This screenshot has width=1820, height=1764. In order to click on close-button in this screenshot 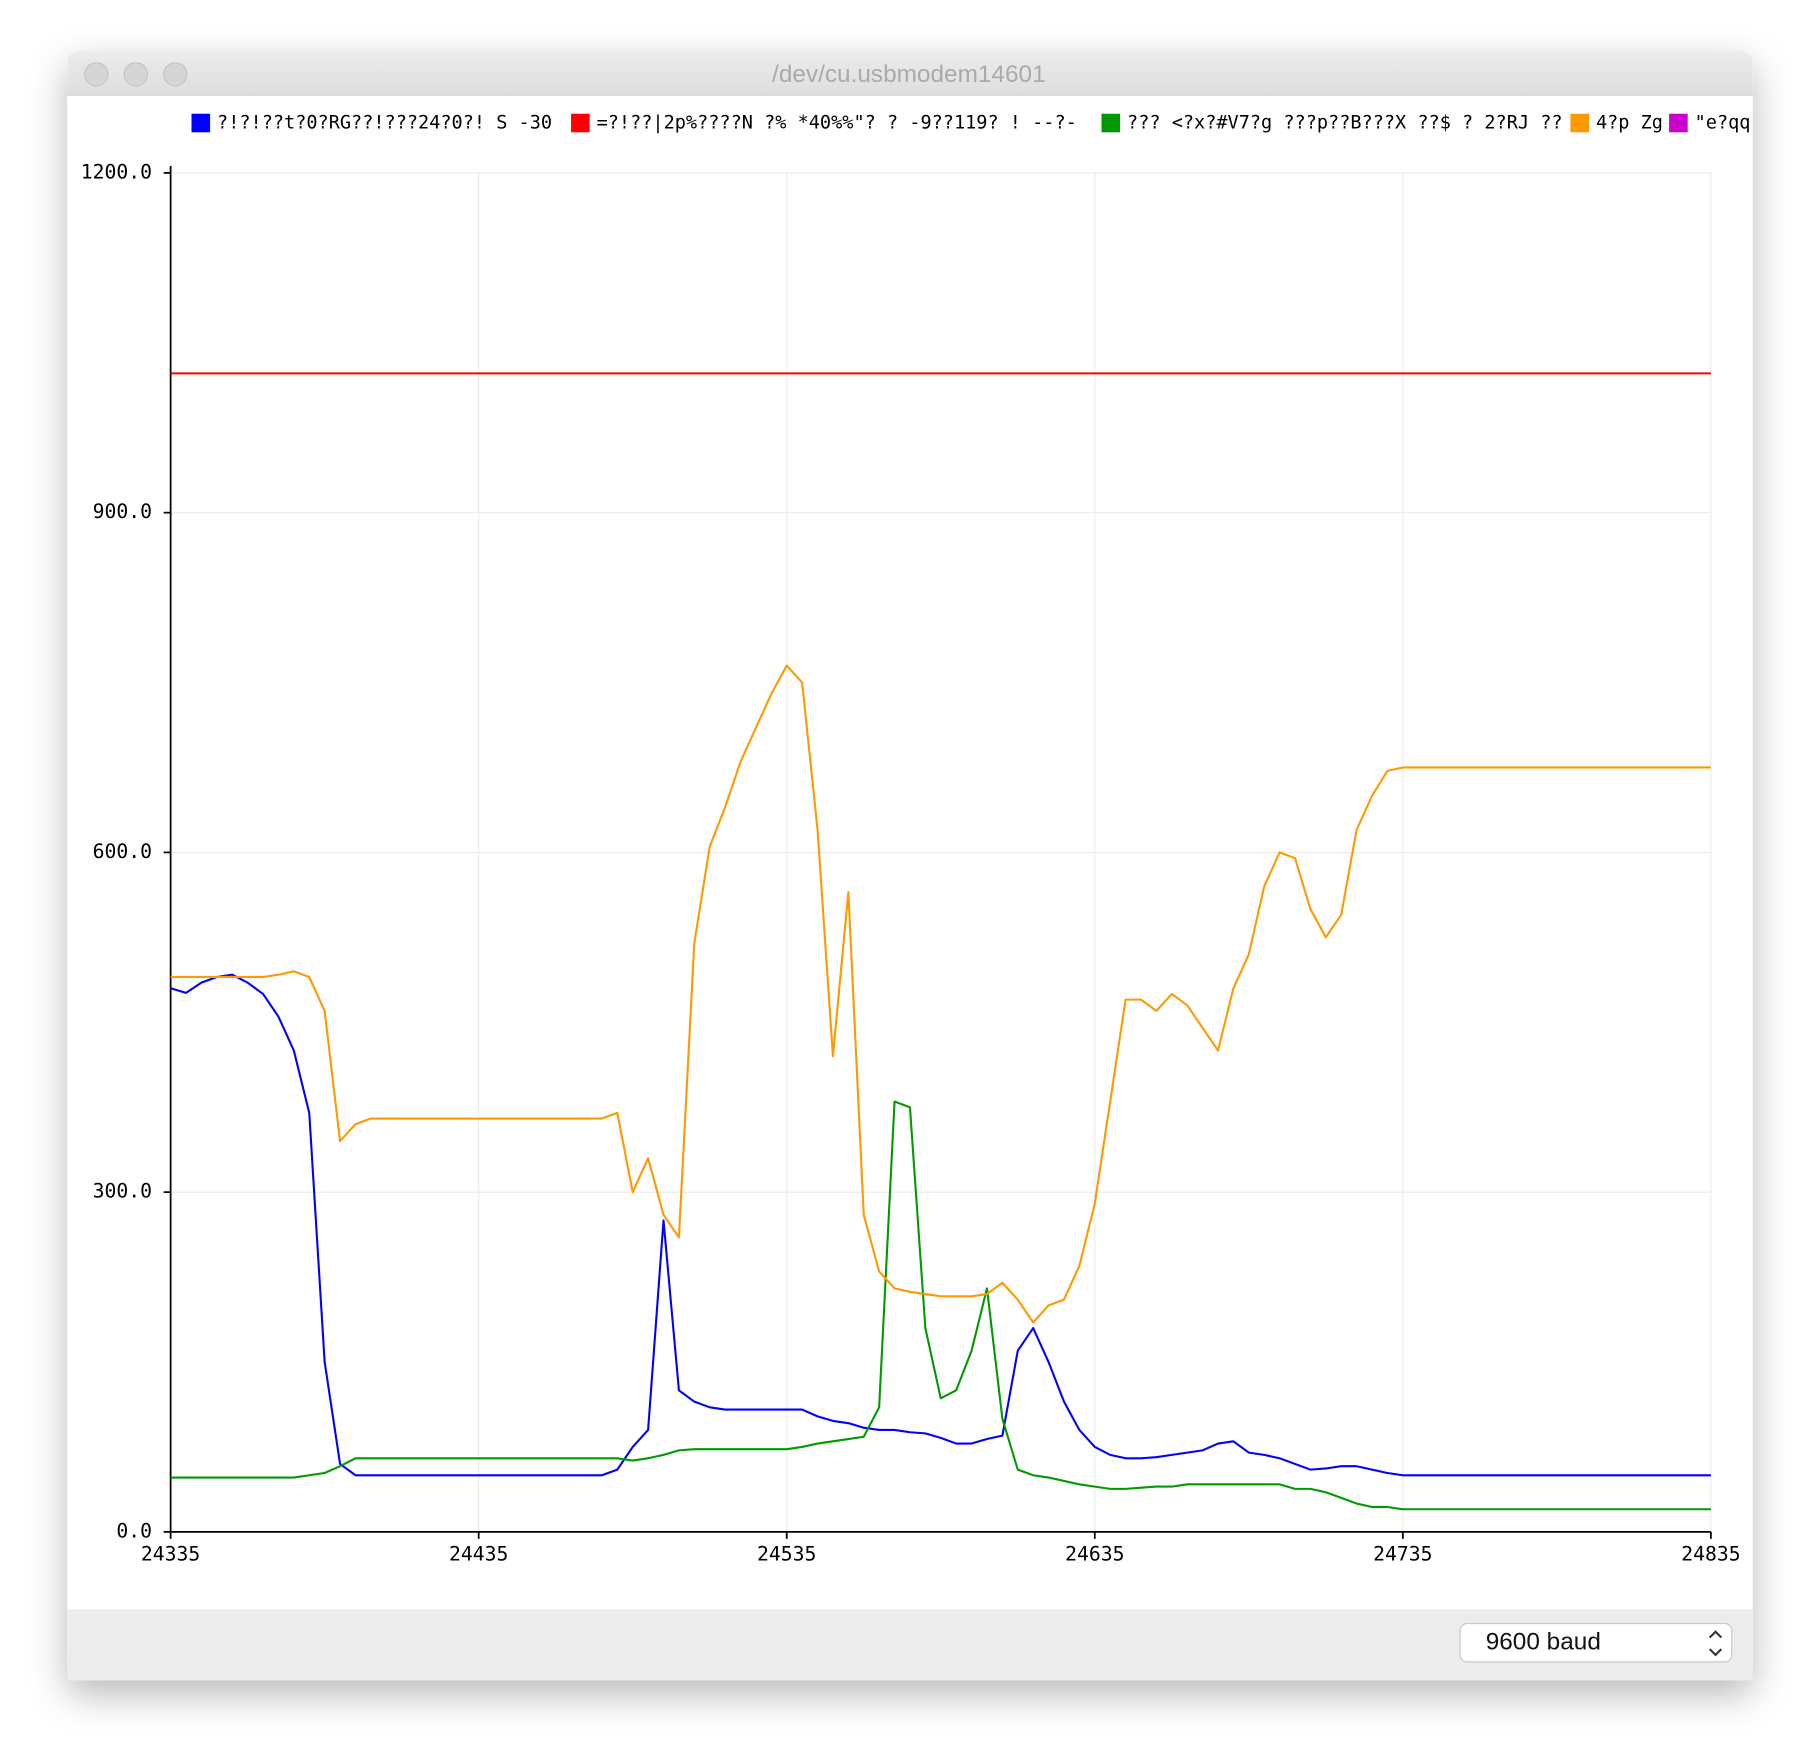, I will do `click(96, 74)`.